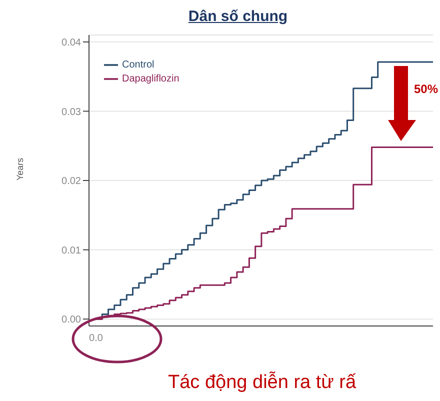 This screenshot has height=401, width=440. I want to click on y-tick-label: 0.02, so click(72, 182).